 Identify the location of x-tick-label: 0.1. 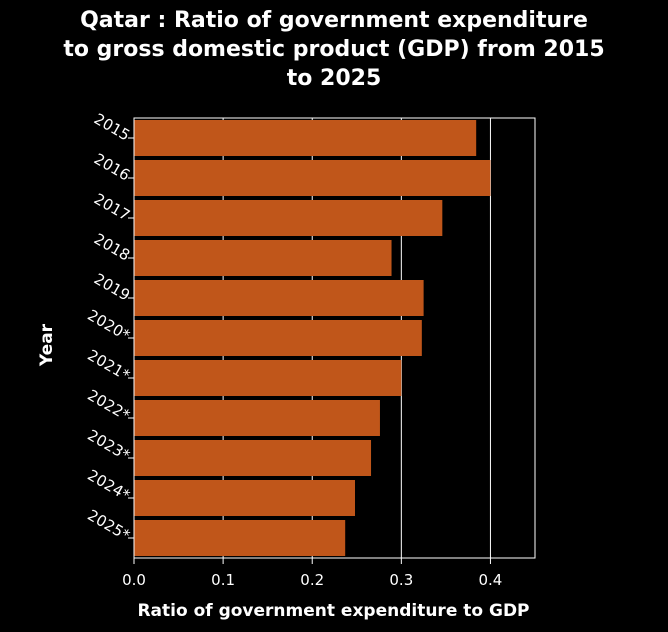
(223, 580).